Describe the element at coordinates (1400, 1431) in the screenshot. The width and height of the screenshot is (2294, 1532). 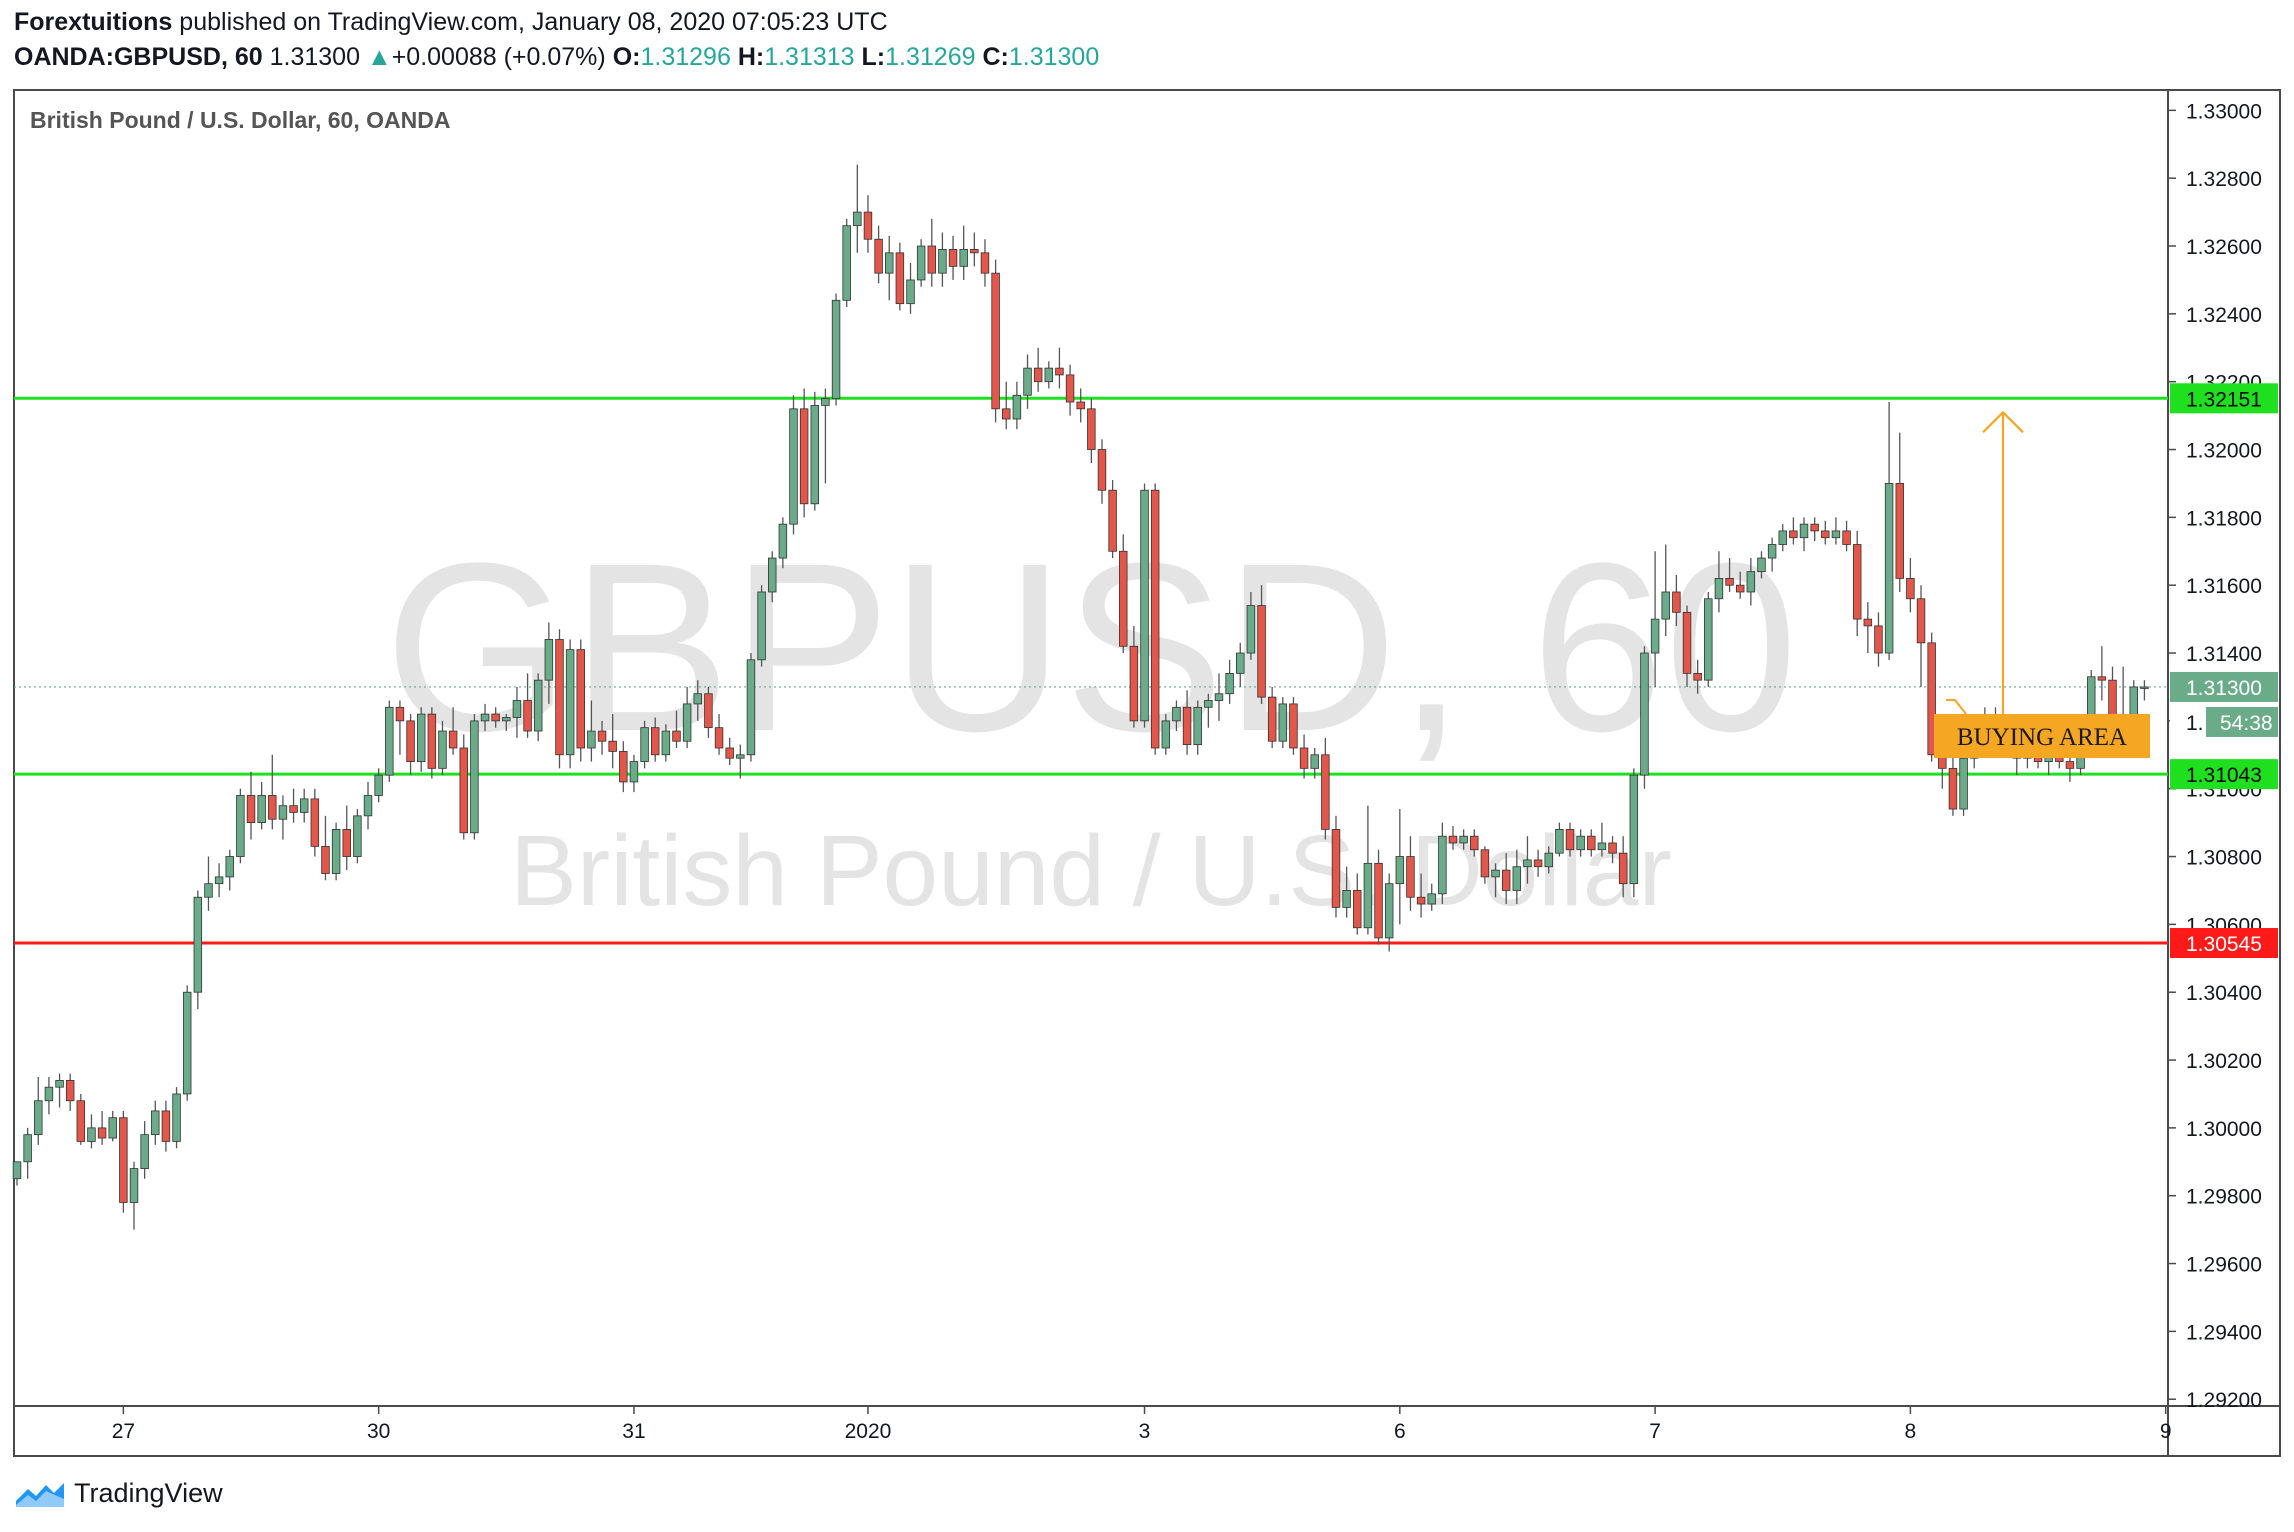
I see `x-tick-label: 6` at that location.